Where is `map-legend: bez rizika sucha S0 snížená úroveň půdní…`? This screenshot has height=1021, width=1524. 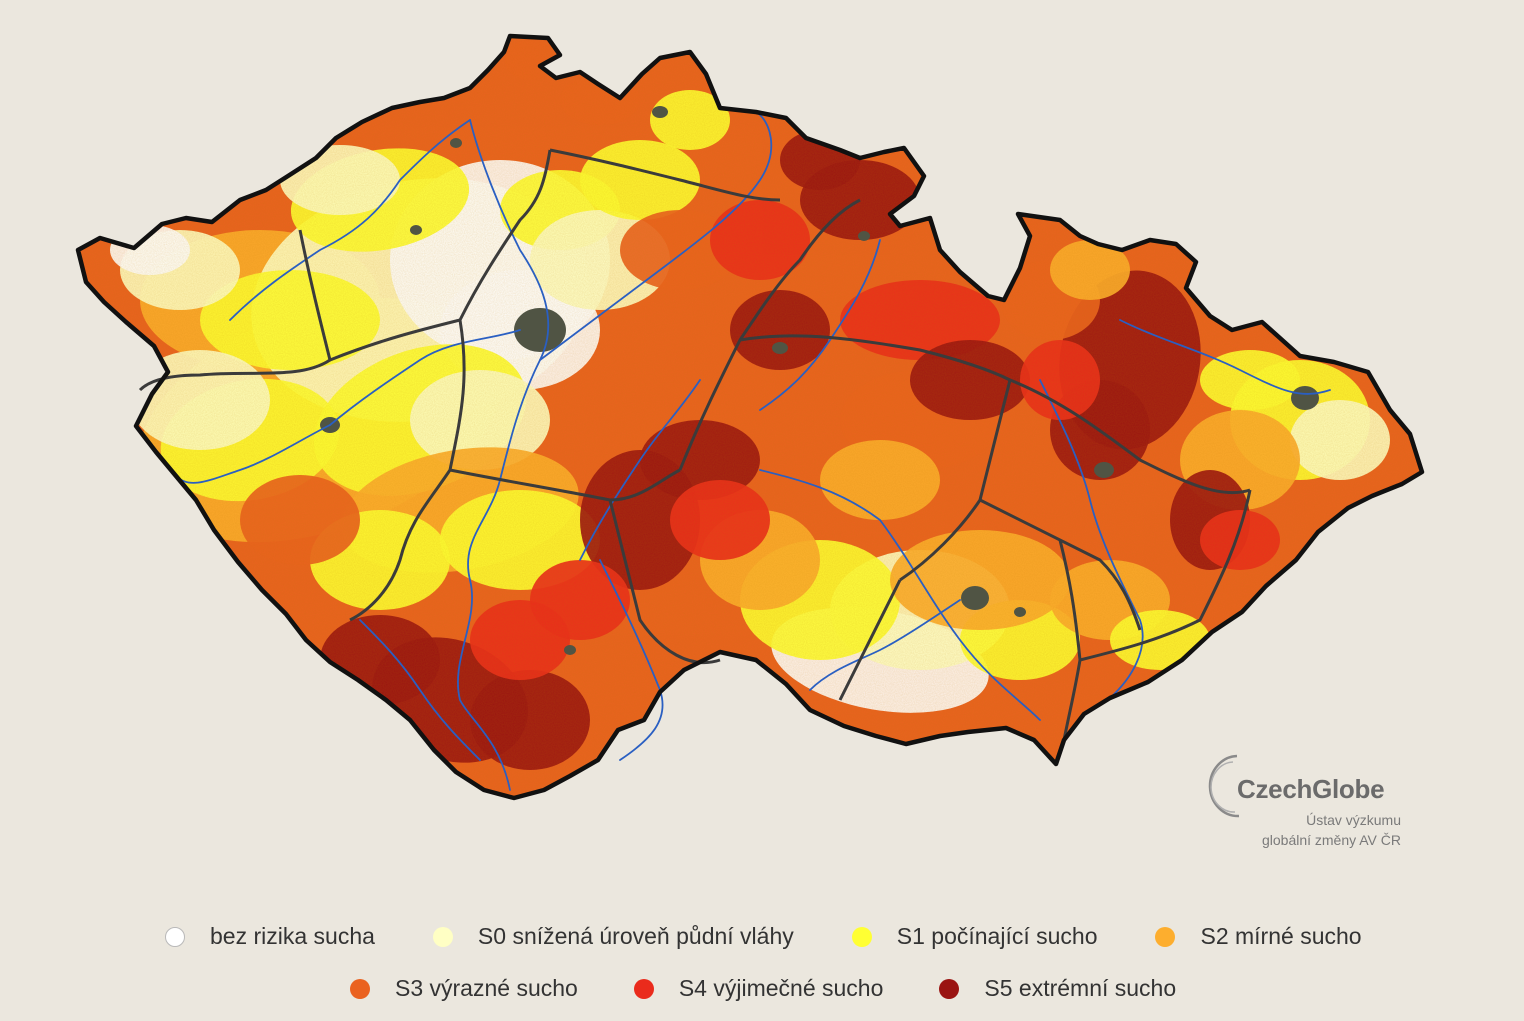
map-legend: bez rizika sucha S0 snížená úroveň půdní… is located at coordinates (762, 960).